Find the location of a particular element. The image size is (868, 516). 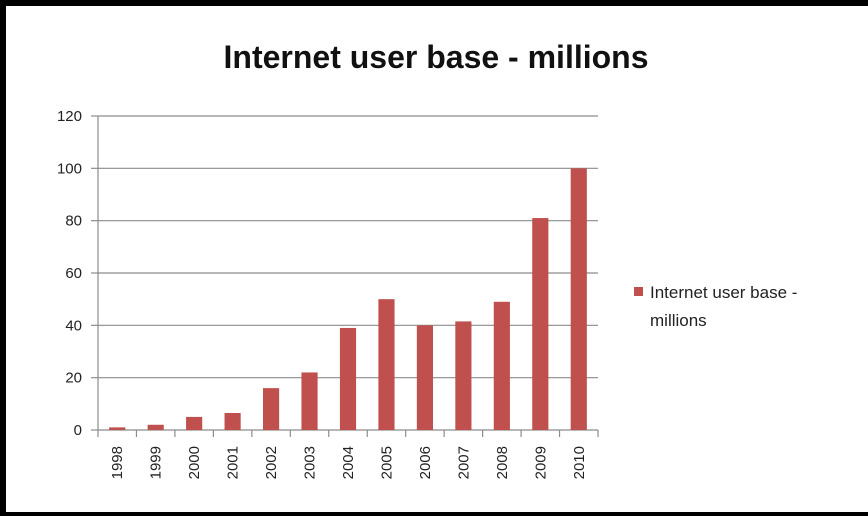

y-tick-label: 80 is located at coordinates (73, 221).